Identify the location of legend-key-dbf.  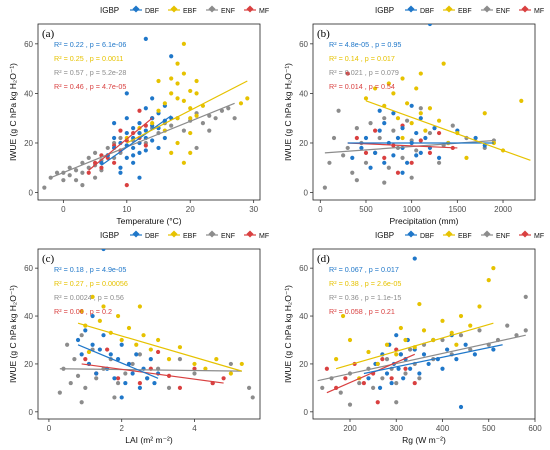
(136, 9).